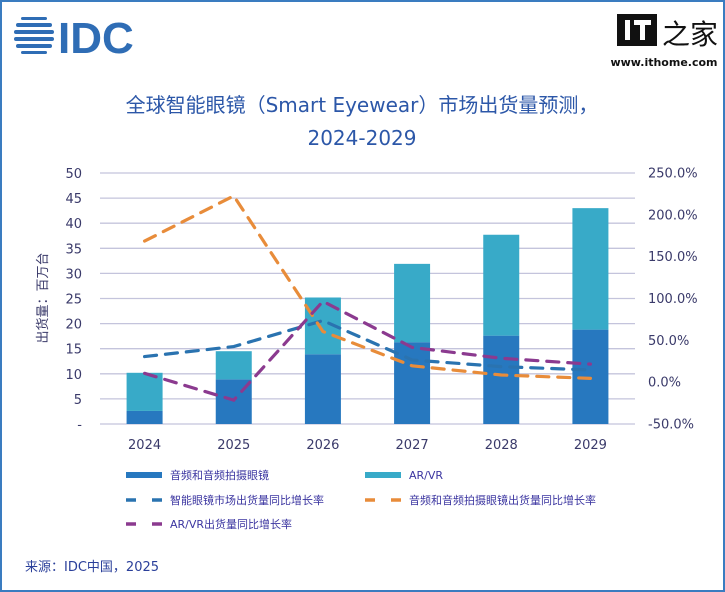  Describe the element at coordinates (671, 425) in the screenshot. I see `y2-tick-label: -50.0%` at that location.